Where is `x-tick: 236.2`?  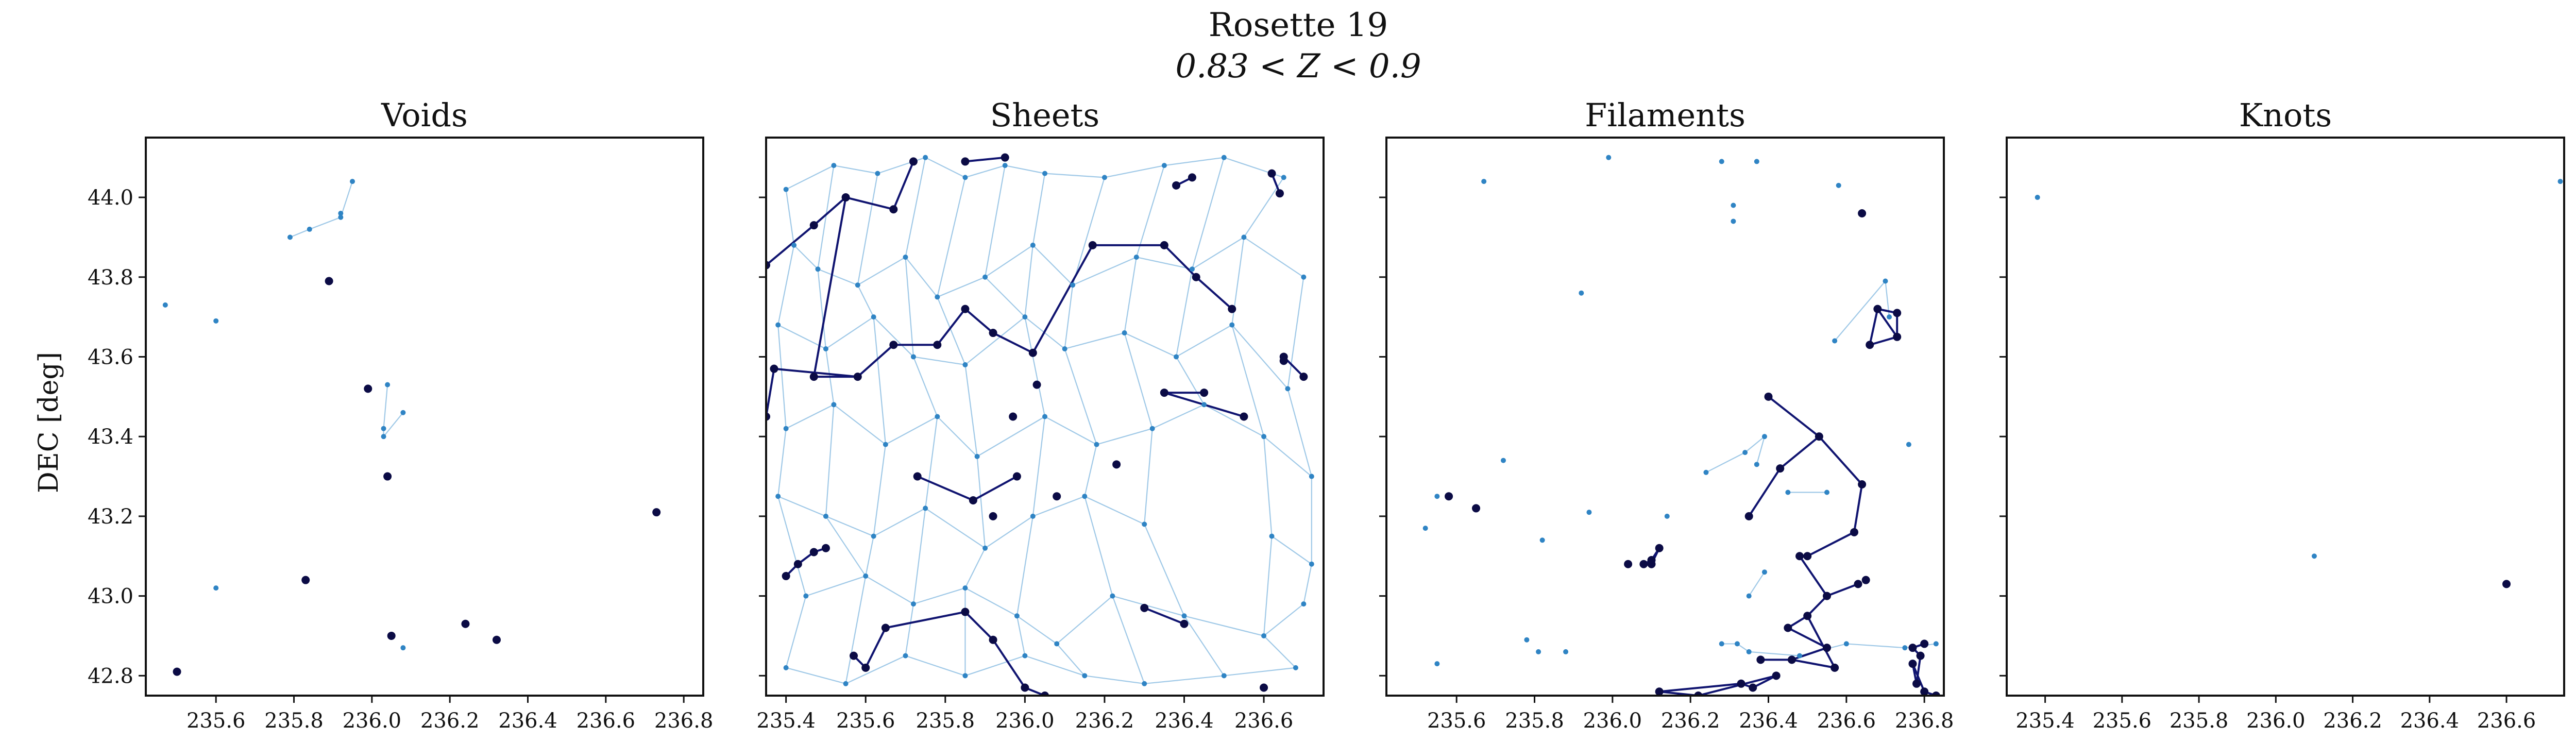
x-tick: 236.2 is located at coordinates (449, 714).